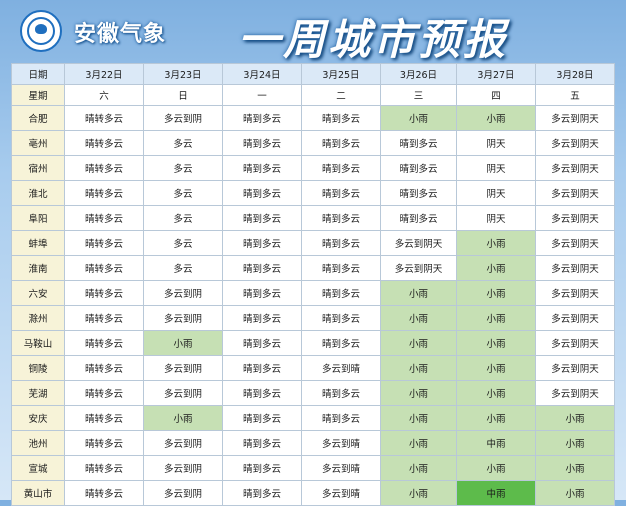 The height and width of the screenshot is (506, 626). What do you see at coordinates (38, 143) in the screenshot?
I see `city-name: 亳州` at bounding box center [38, 143].